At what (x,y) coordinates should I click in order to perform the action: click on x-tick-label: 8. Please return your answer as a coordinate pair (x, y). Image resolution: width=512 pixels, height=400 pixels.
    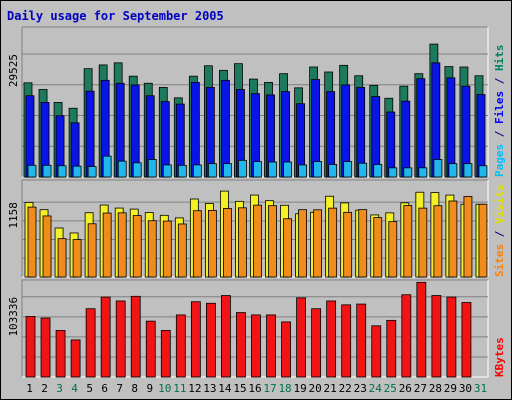
    Looking at the image, I should click on (134, 388).